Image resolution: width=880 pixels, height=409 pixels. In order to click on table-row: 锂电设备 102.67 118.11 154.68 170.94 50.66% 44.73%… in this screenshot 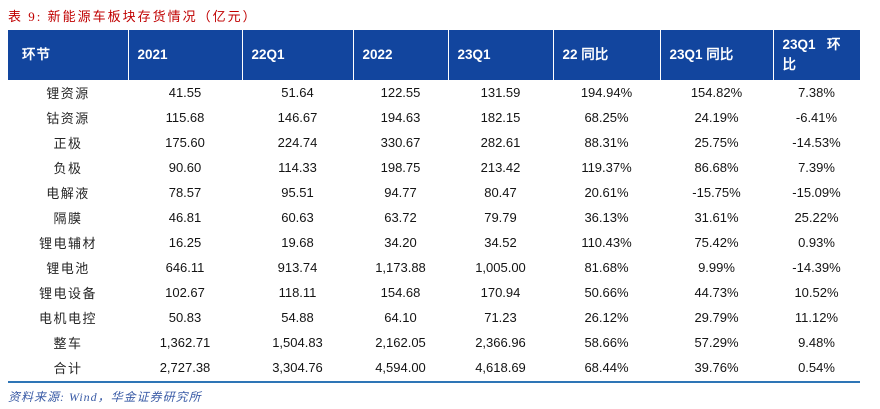, I will do `click(434, 292)`.